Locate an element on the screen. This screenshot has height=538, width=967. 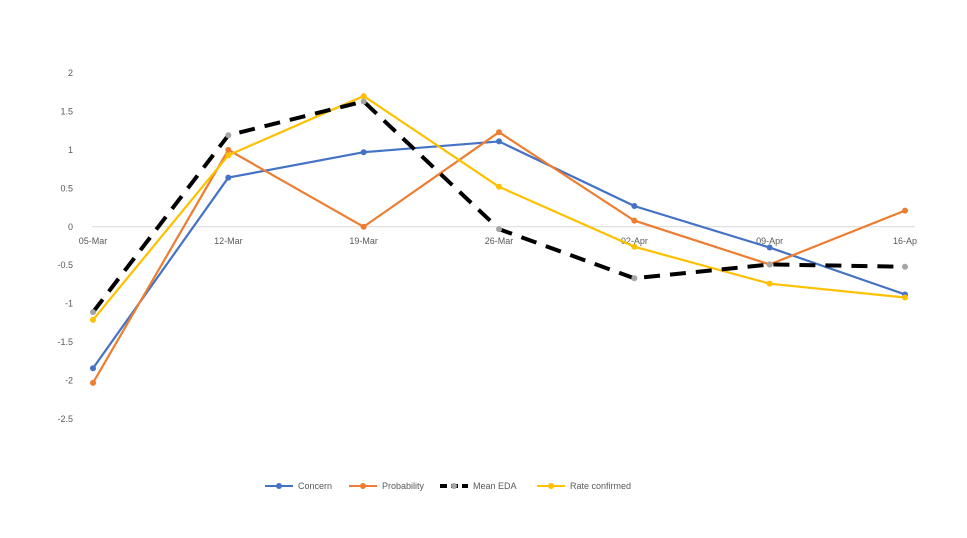
y-tick-label: 0 is located at coordinates (70, 227).